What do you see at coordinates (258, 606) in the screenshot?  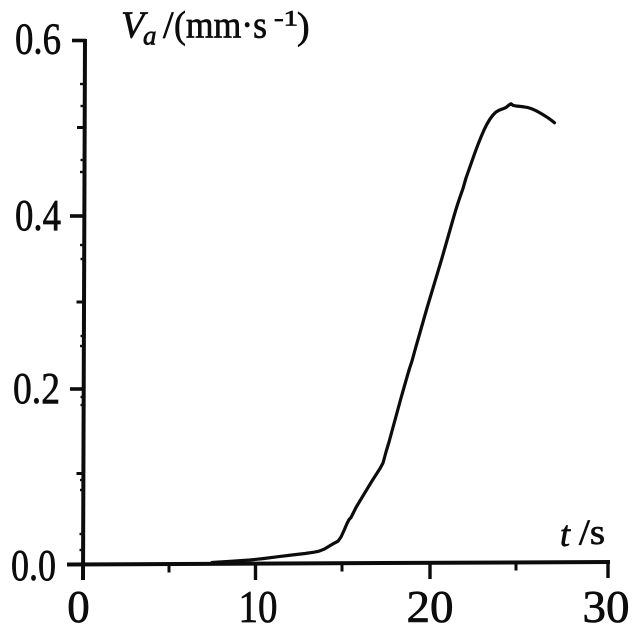 I see `svg-text: 10` at bounding box center [258, 606].